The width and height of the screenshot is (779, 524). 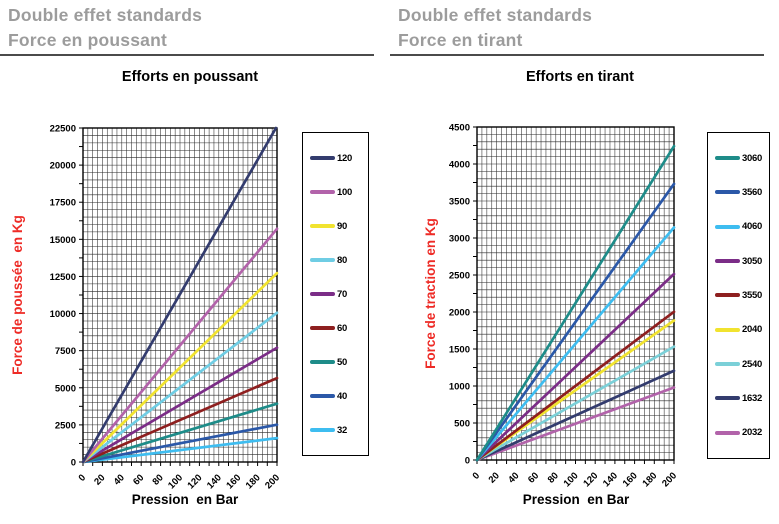 I want to click on legend-item: 80, so click(x=339, y=260).